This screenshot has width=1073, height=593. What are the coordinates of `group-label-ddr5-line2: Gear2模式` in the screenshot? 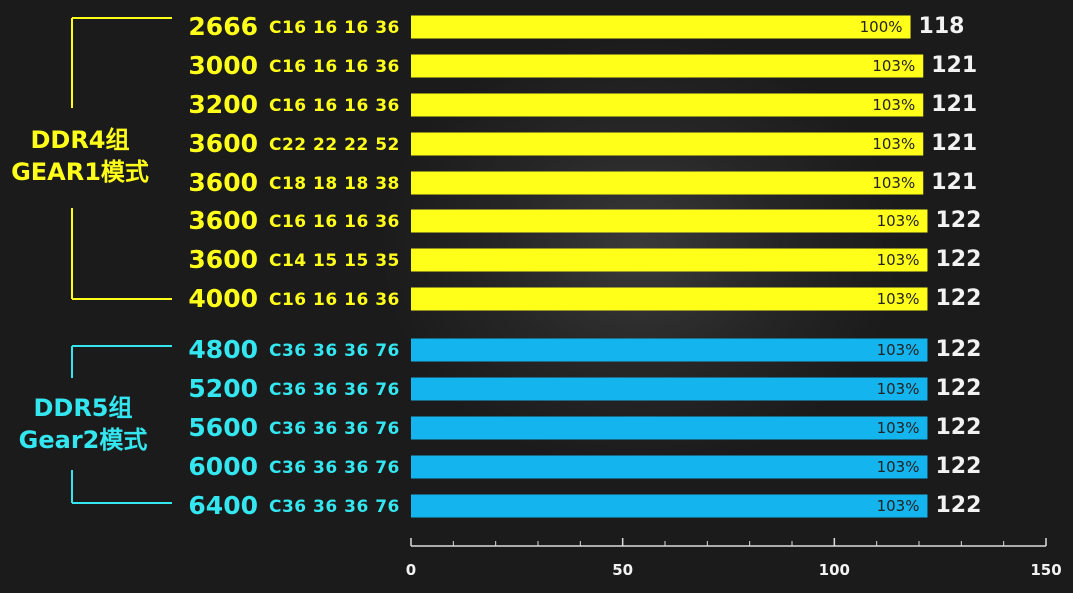 It's located at (83, 440).